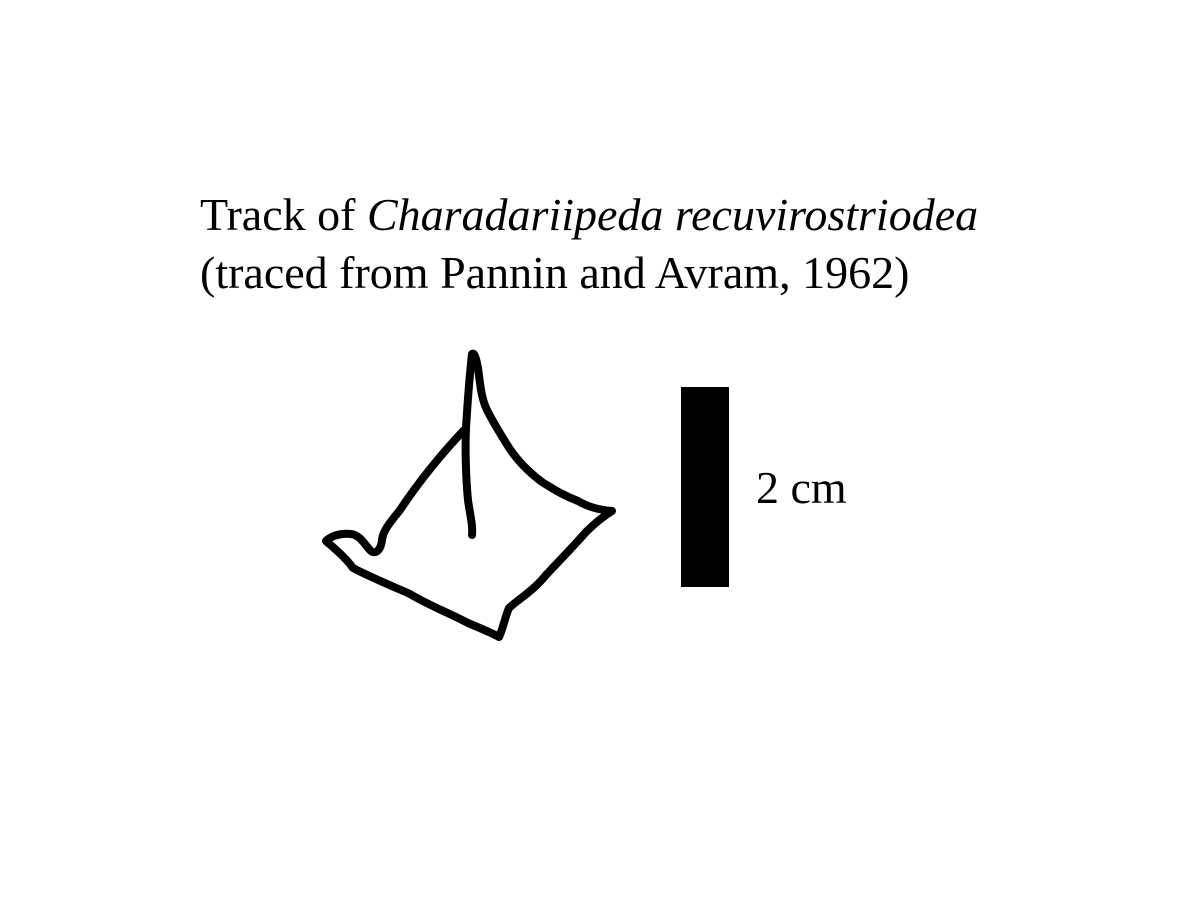  I want to click on caption-line-2: (traced from Pannin and Avram, 1962), so click(555, 272).